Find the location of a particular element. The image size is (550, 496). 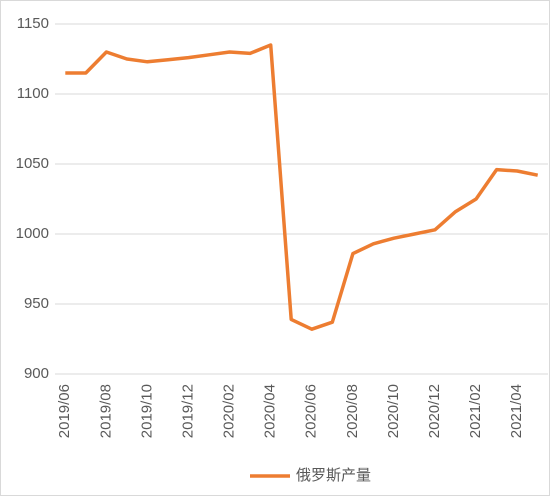

x-tick-label: 2020/02 is located at coordinates (229, 411).